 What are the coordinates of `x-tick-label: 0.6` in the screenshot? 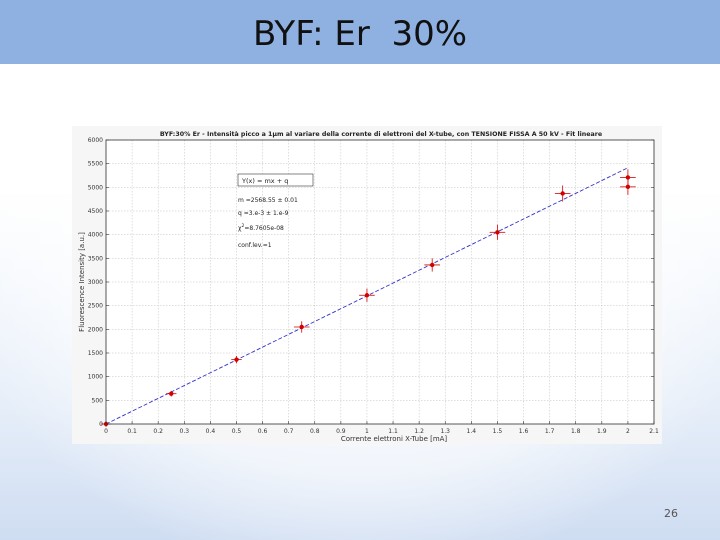 It's located at (263, 431).